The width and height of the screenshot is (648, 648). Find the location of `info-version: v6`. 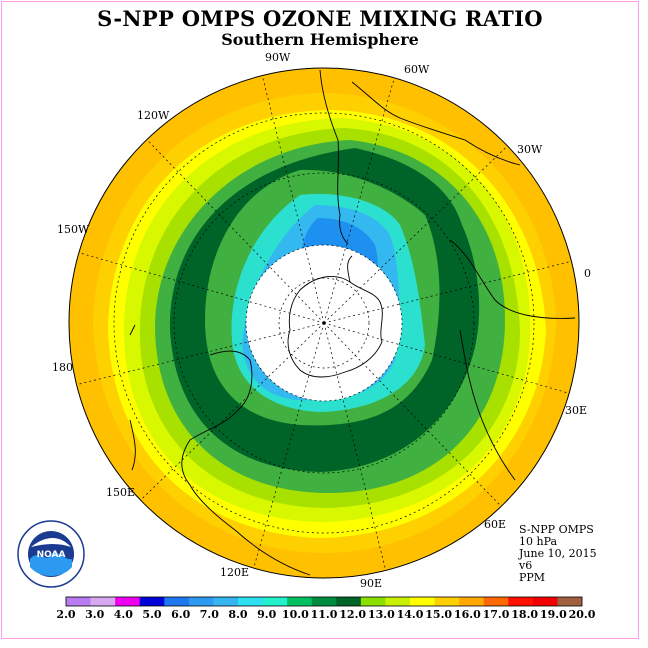

info-version: v6 is located at coordinates (526, 565).